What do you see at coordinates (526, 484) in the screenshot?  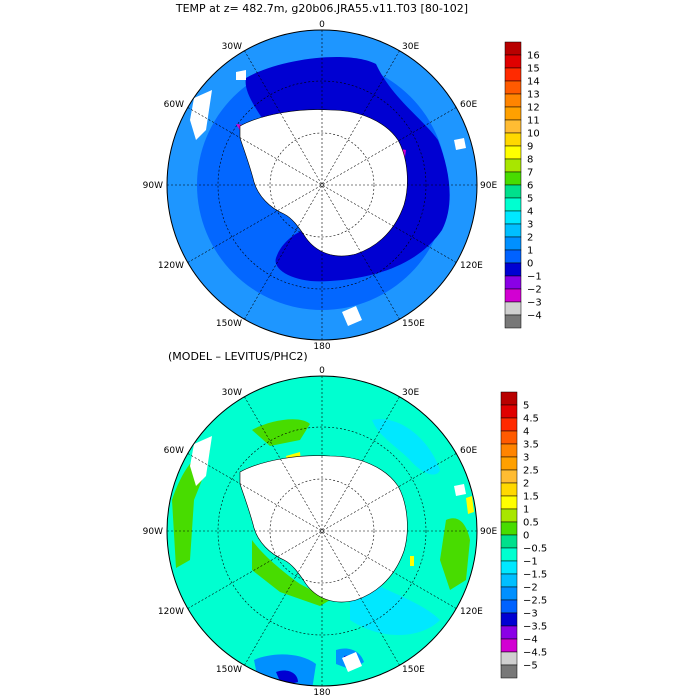 I see `colorbar-tick-label: 2` at bounding box center [526, 484].